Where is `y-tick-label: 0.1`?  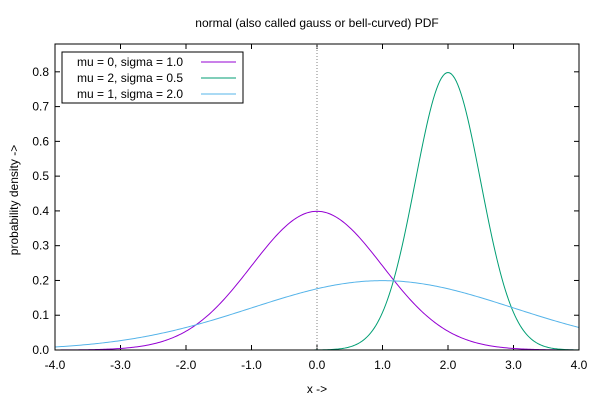
y-tick-label: 0.1 is located at coordinates (40, 315).